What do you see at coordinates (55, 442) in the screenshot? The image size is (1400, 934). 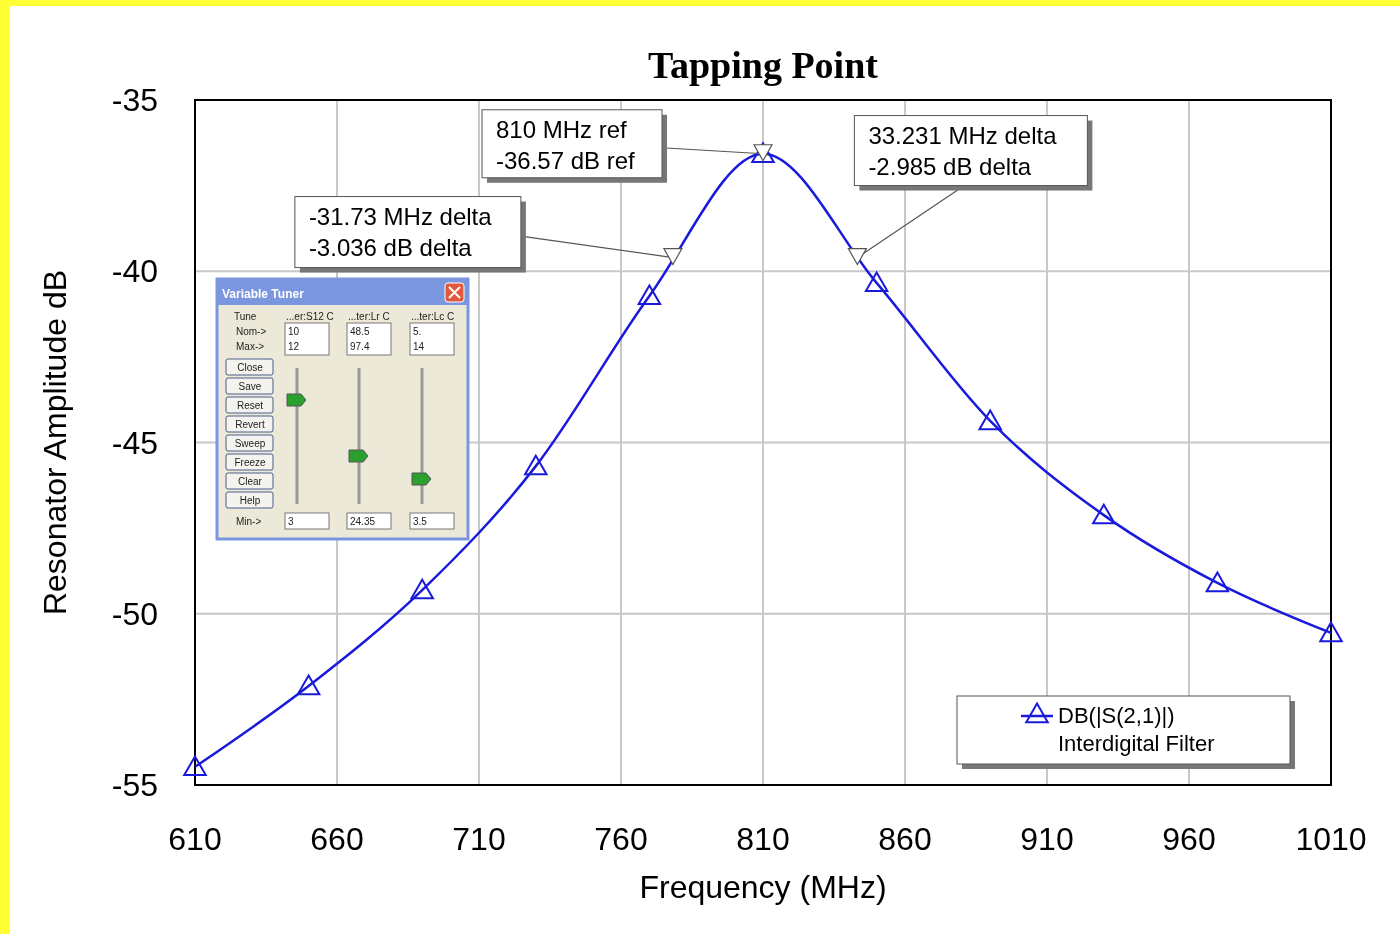 I see `y-axis-title: Resonator Amplitude dB` at bounding box center [55, 442].